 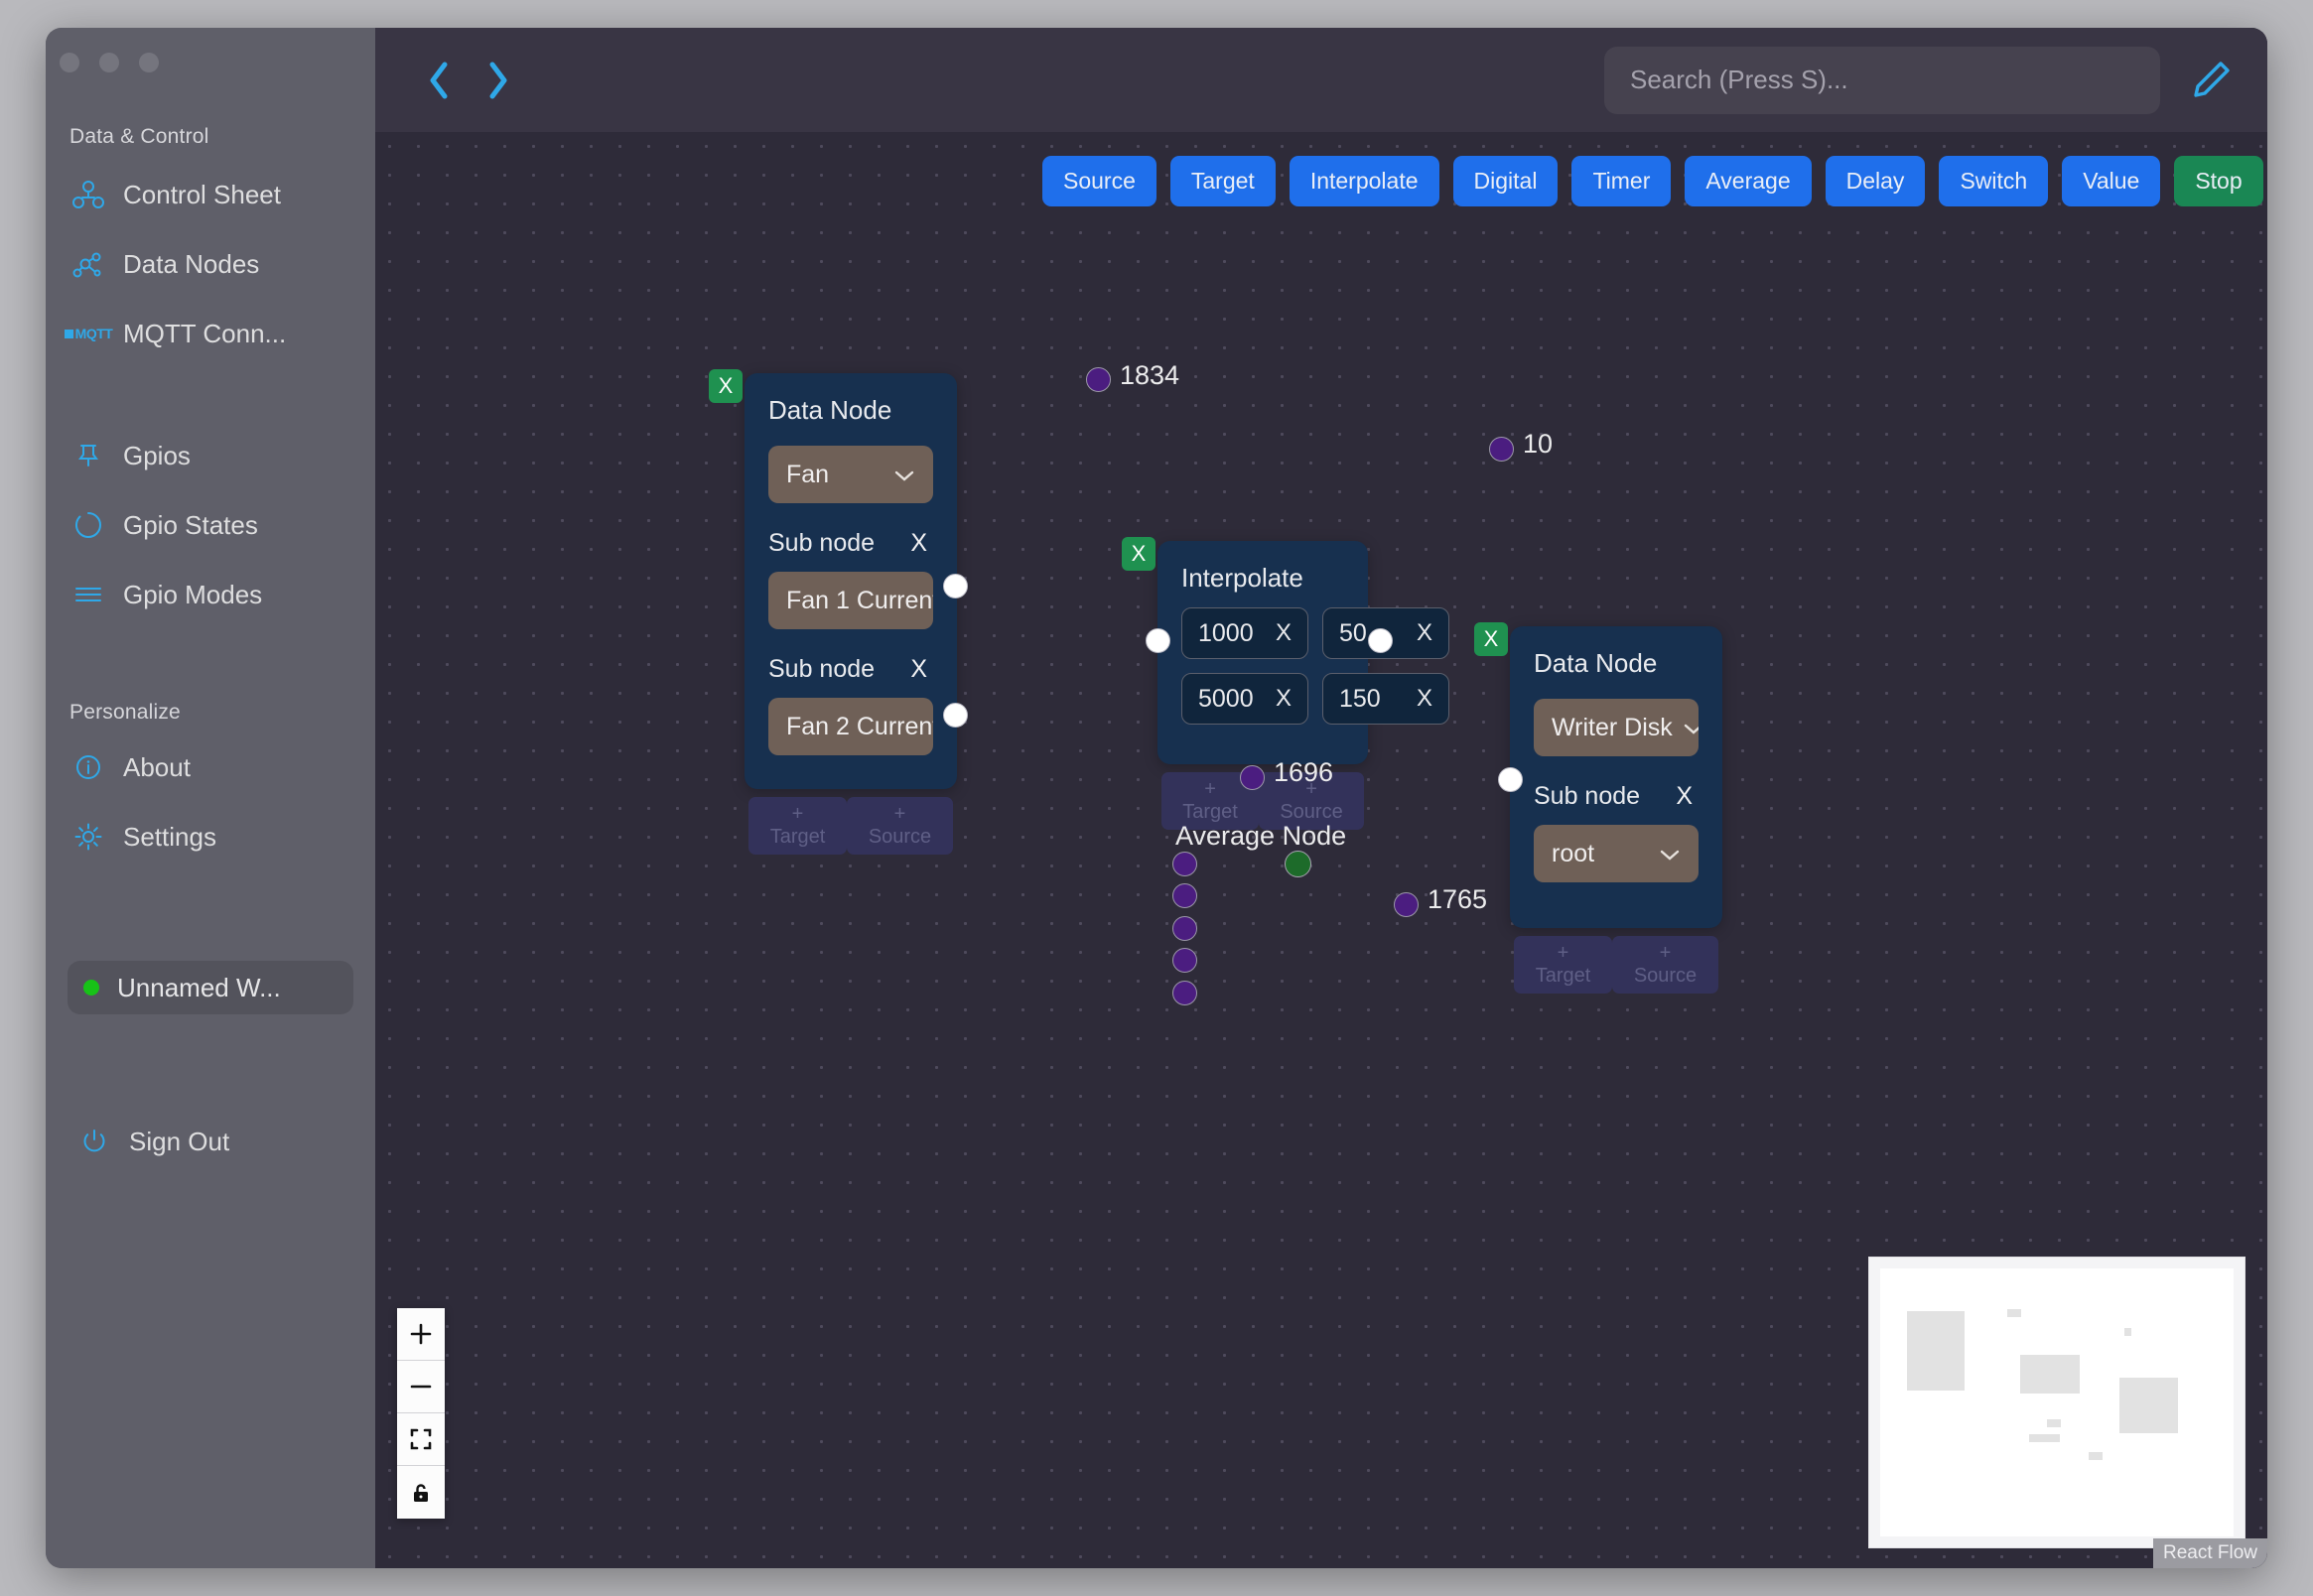 What do you see at coordinates (1261, 836) in the screenshot?
I see `average-node-title: Average Node` at bounding box center [1261, 836].